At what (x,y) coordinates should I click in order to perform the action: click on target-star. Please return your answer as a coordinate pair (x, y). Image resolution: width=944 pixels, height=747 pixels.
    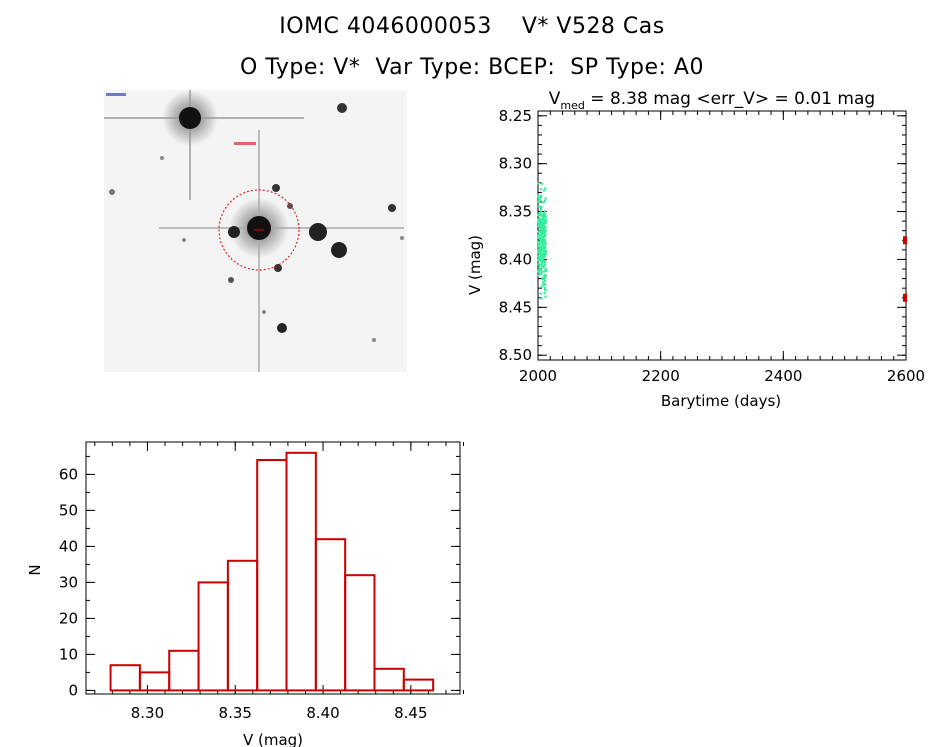
    Looking at the image, I should click on (281, 251).